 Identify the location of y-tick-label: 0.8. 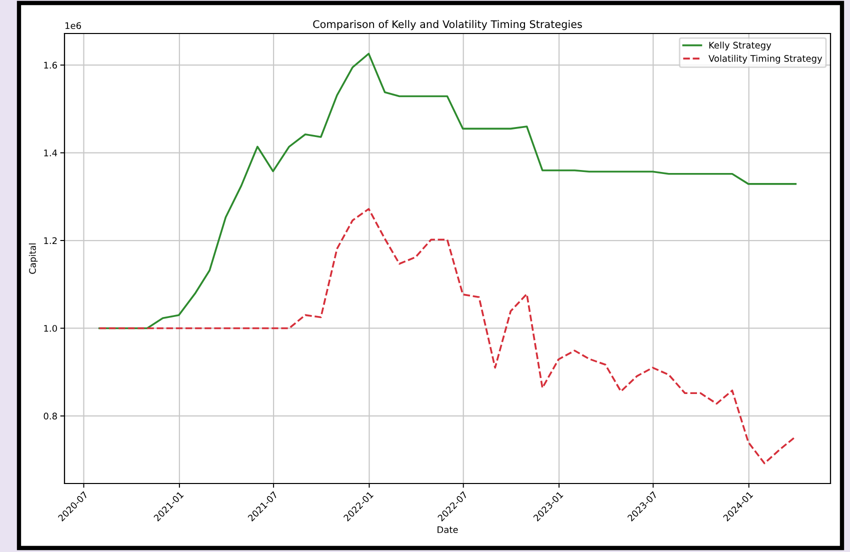
(50, 416).